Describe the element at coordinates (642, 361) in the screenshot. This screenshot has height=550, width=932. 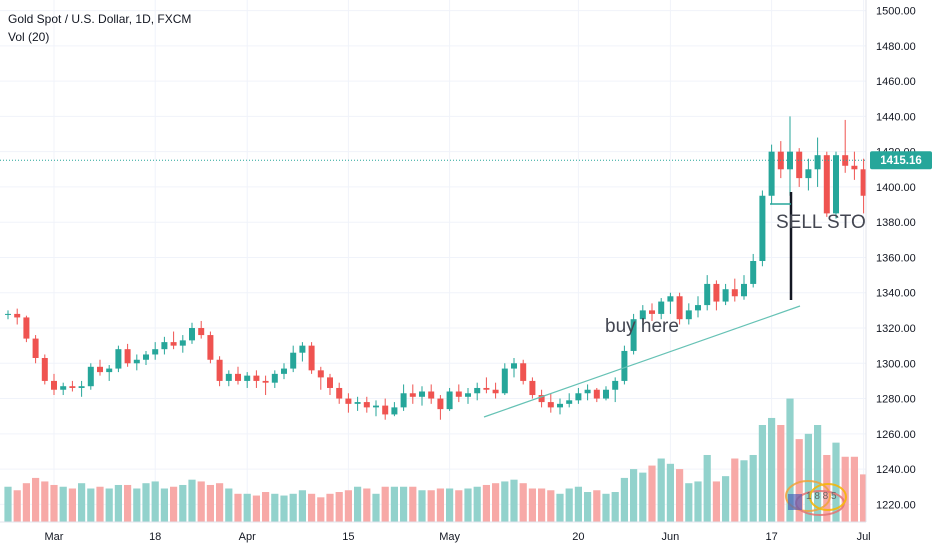
I see `trendline` at that location.